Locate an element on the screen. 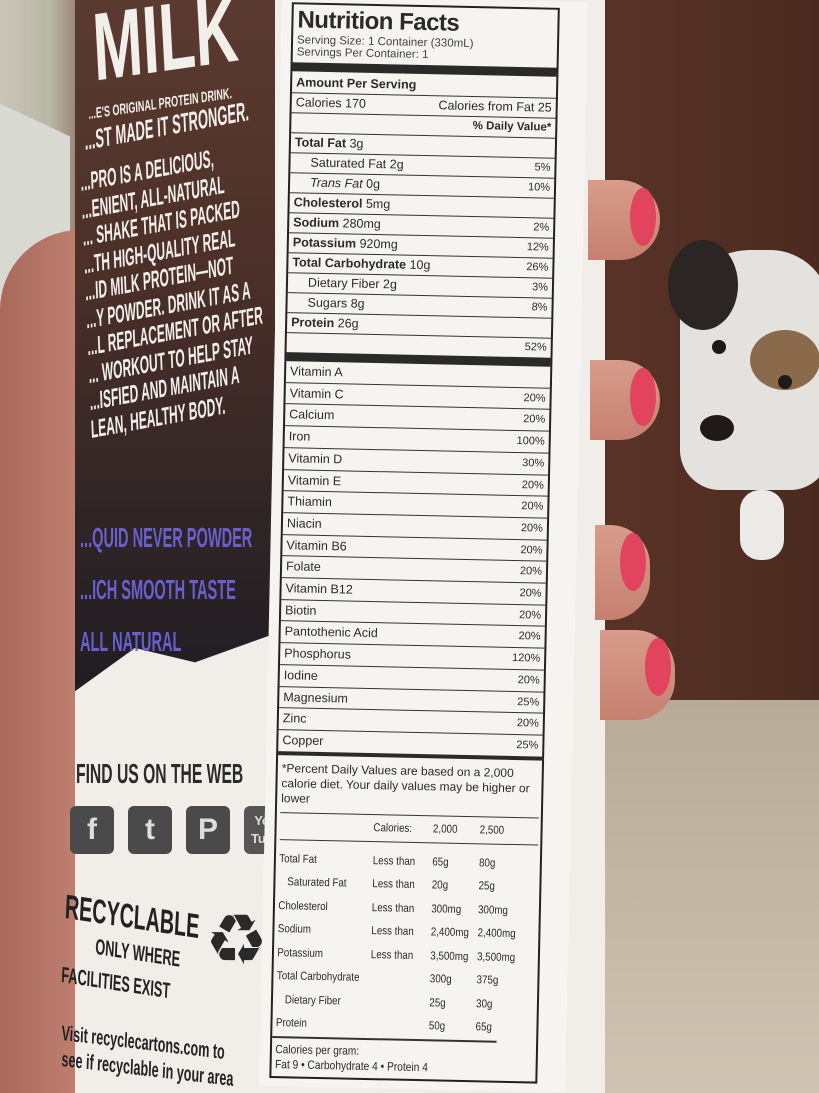 The image size is (819, 1093). nutrient-label: Total Carbohydrate 10g is located at coordinates (361, 264).